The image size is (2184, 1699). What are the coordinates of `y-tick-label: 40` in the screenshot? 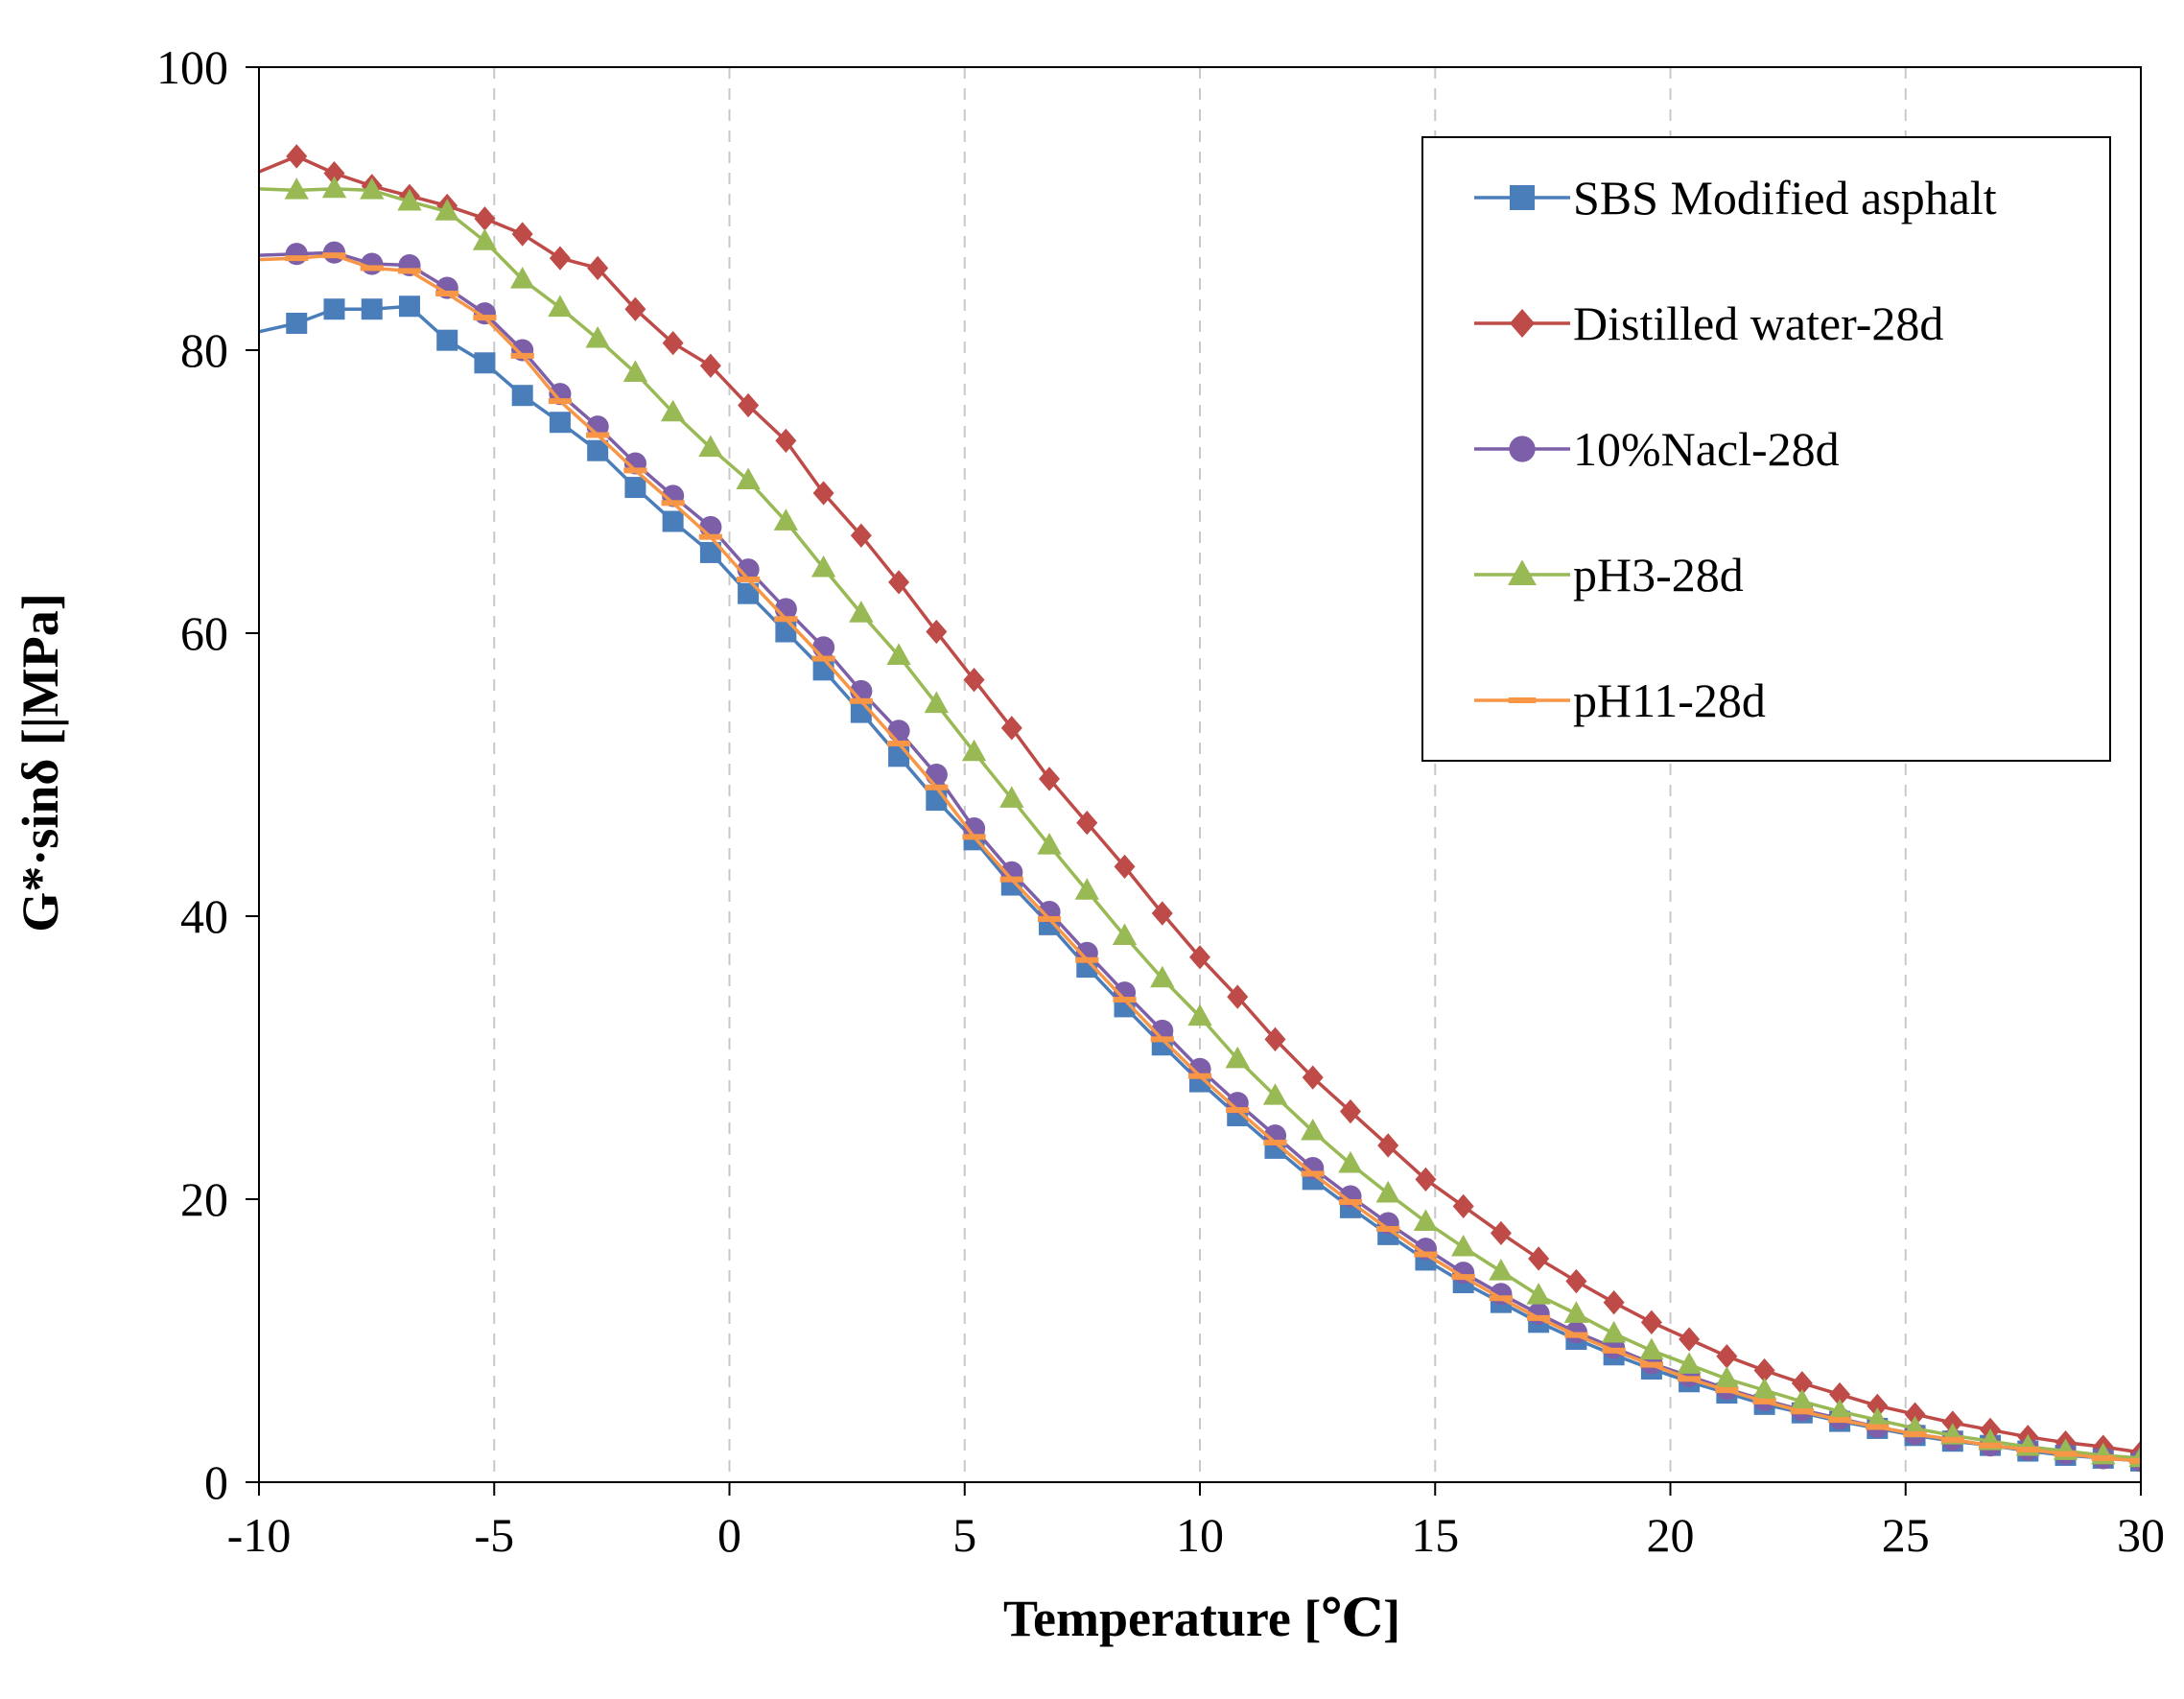 It's located at (204, 916).